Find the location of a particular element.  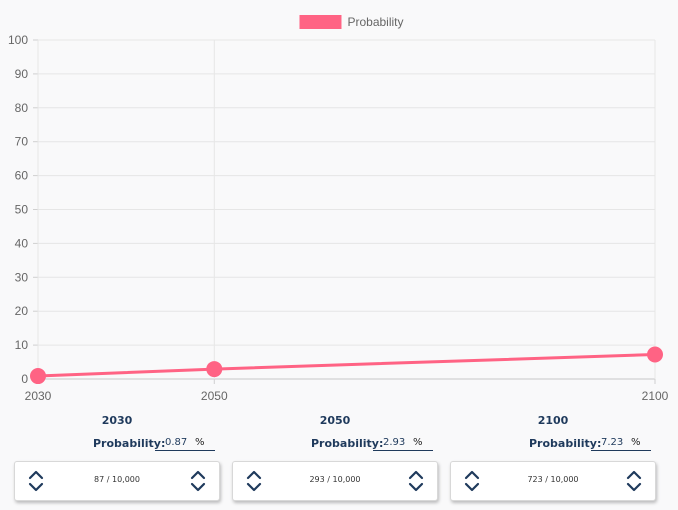

year-heading: 2100 is located at coordinates (553, 420).